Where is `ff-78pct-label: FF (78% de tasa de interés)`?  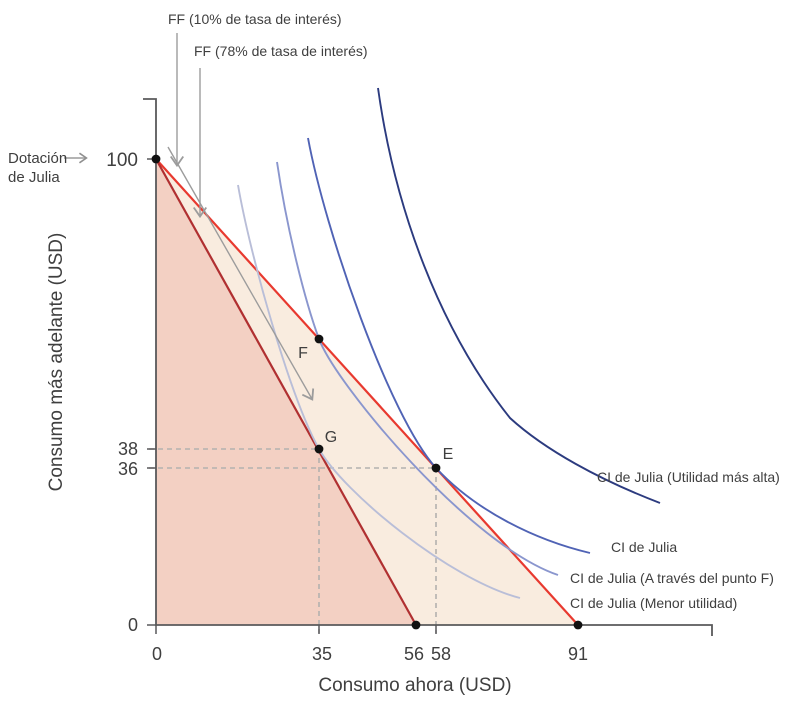
ff-78pct-label: FF (78% de tasa de interés) is located at coordinates (281, 51).